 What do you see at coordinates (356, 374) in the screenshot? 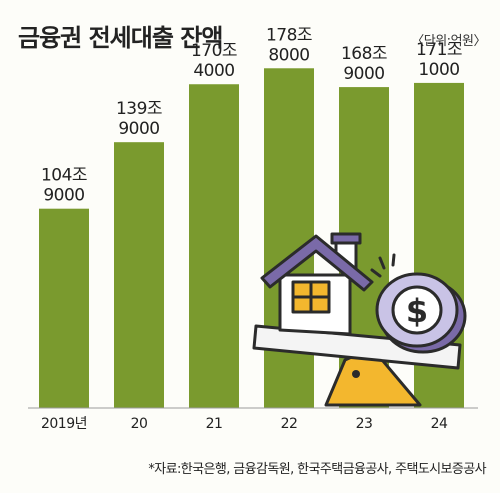
I see `seesaw-bolt-icon` at bounding box center [356, 374].